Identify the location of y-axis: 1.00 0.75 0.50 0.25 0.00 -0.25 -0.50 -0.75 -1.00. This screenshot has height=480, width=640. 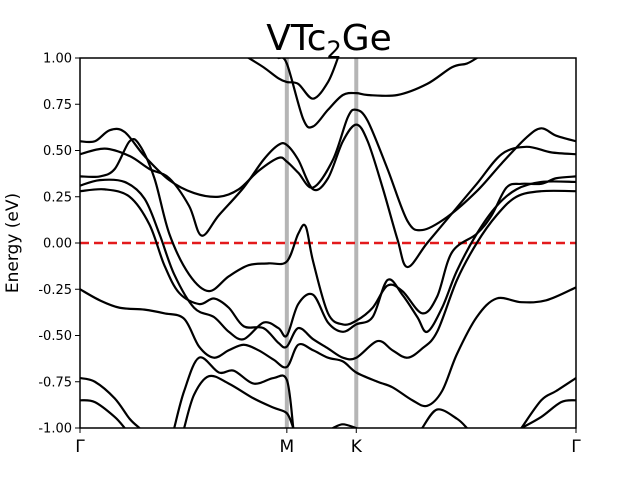
(59, 244).